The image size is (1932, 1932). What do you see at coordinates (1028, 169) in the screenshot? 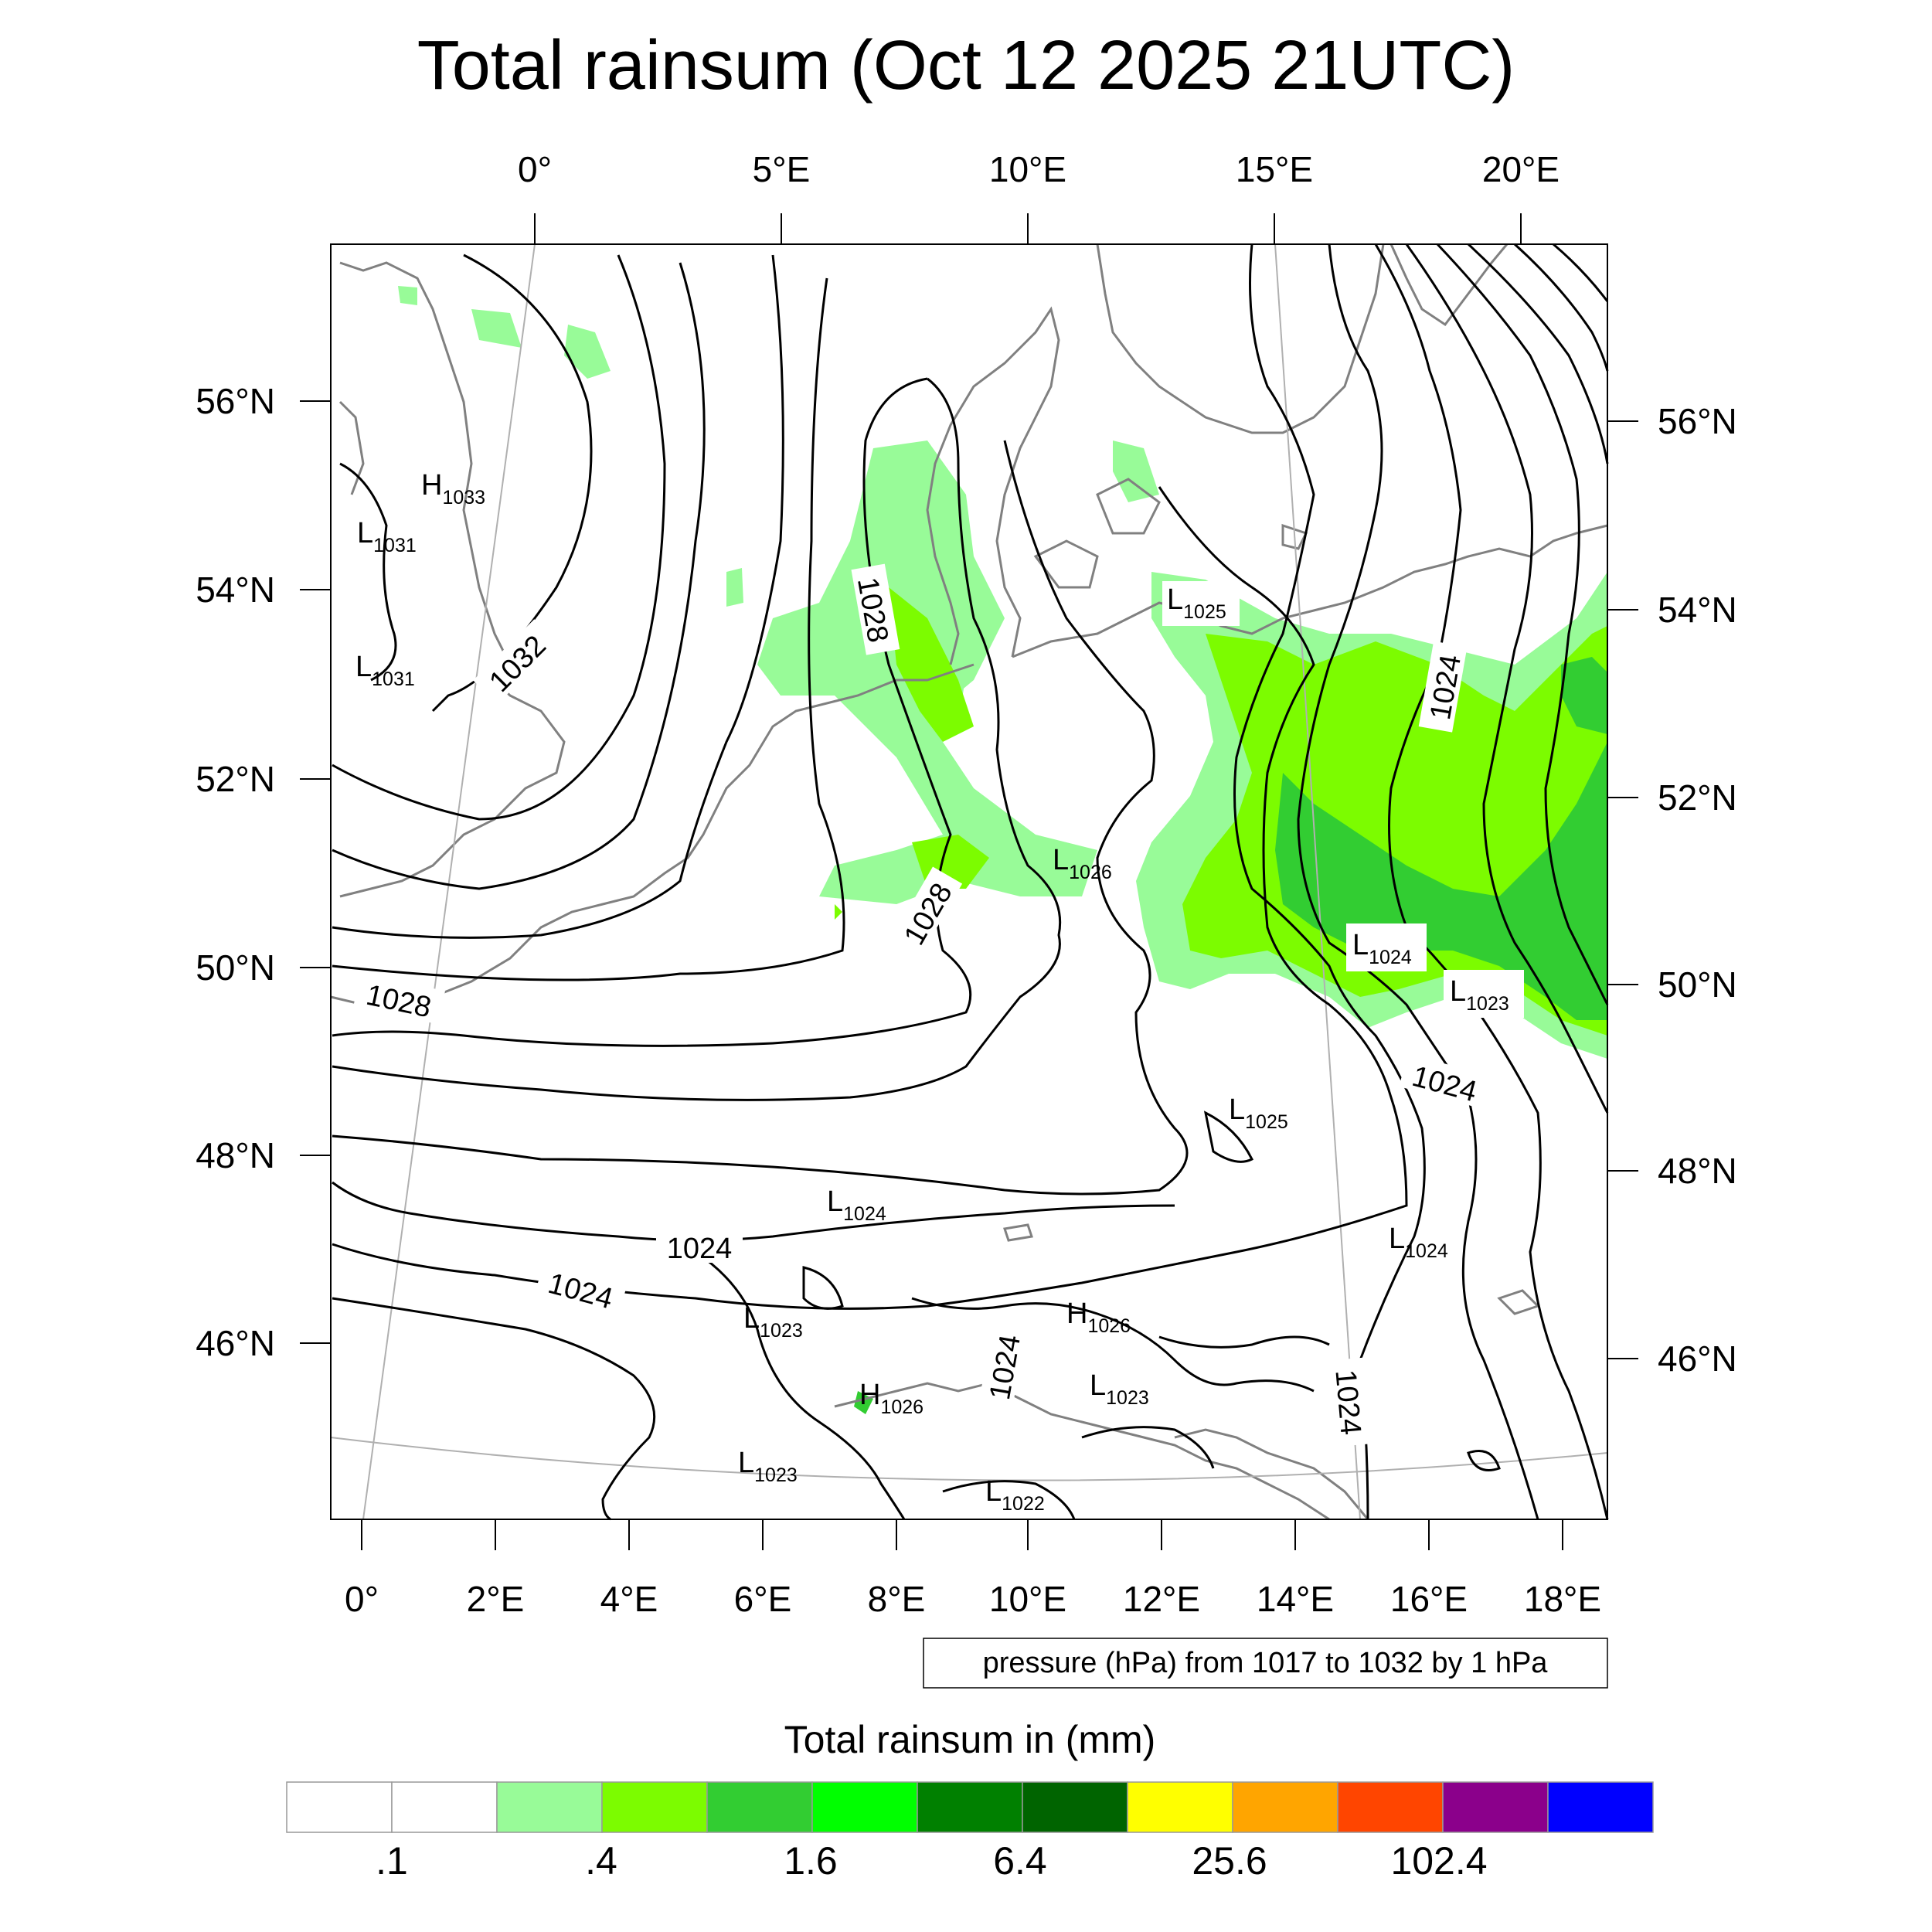
I see `top-axis-label: 10°E` at bounding box center [1028, 169].